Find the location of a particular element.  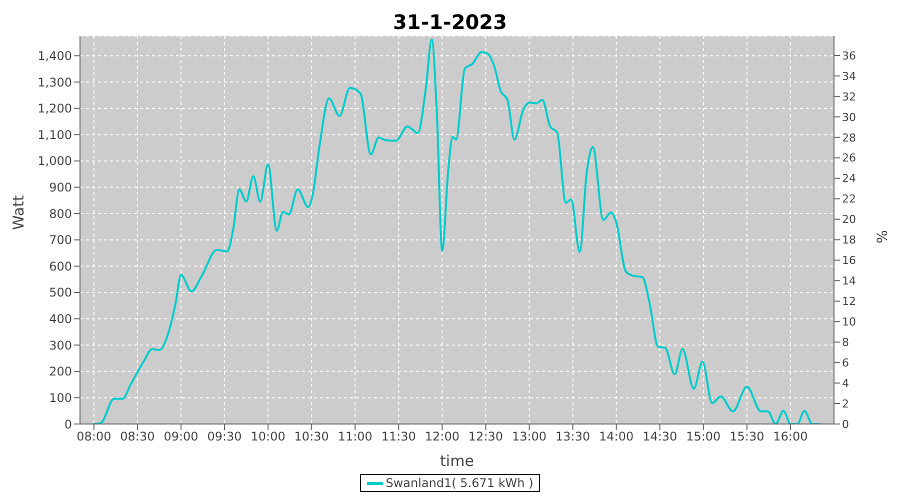

legend-label: Swanland1( 5.671 kWh ) is located at coordinates (460, 483).